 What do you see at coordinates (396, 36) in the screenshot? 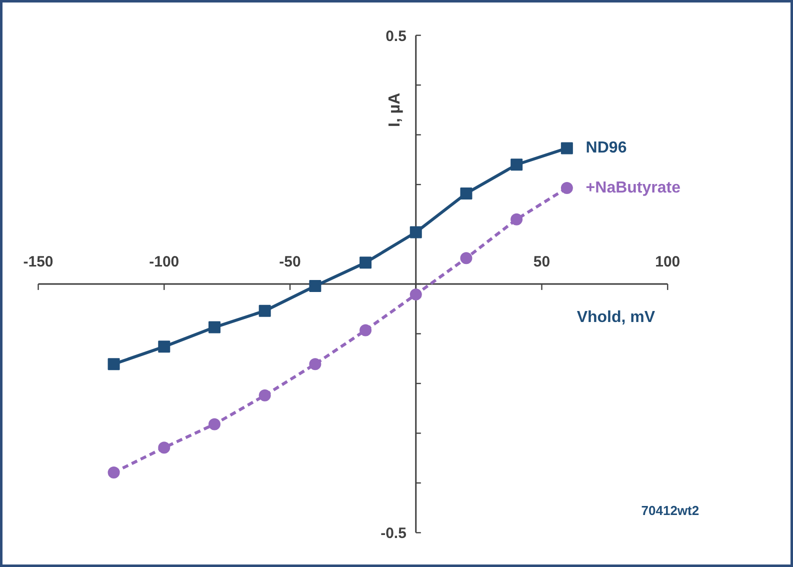
I see `y-tick-label: 0.5` at bounding box center [396, 36].